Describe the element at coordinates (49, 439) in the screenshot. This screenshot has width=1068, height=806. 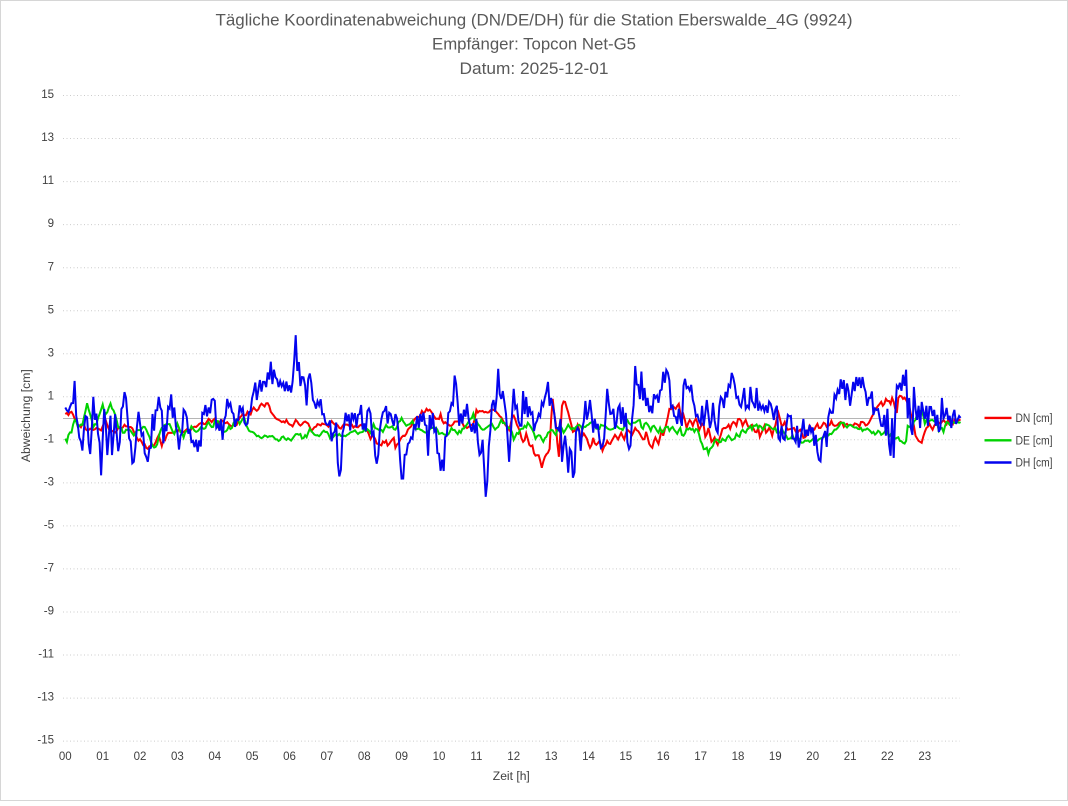
I see `svg-text: -1` at that location.